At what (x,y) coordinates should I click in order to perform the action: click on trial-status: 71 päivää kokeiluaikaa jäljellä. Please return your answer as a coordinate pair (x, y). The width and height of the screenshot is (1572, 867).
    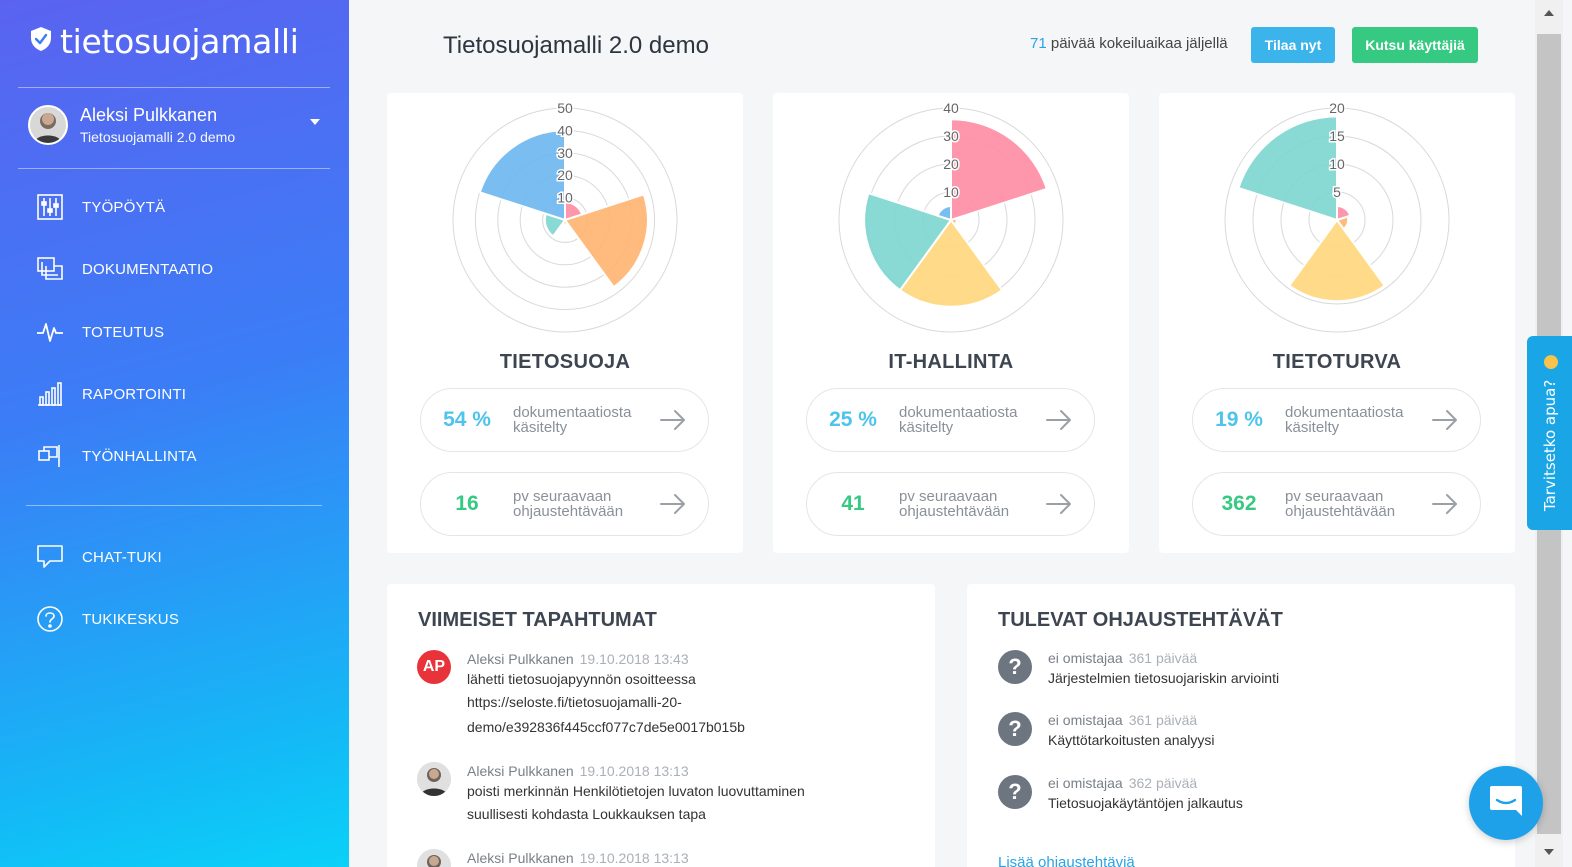
    Looking at the image, I should click on (1129, 43).